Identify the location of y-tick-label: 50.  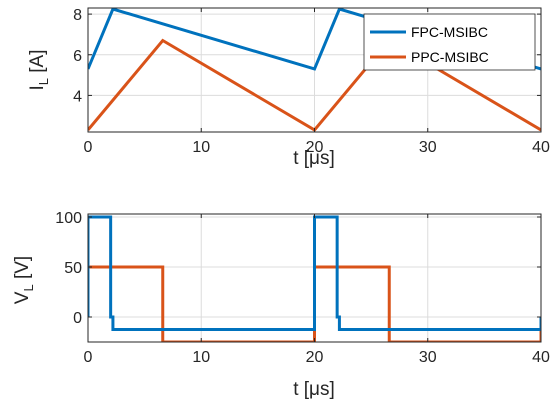
(73, 268).